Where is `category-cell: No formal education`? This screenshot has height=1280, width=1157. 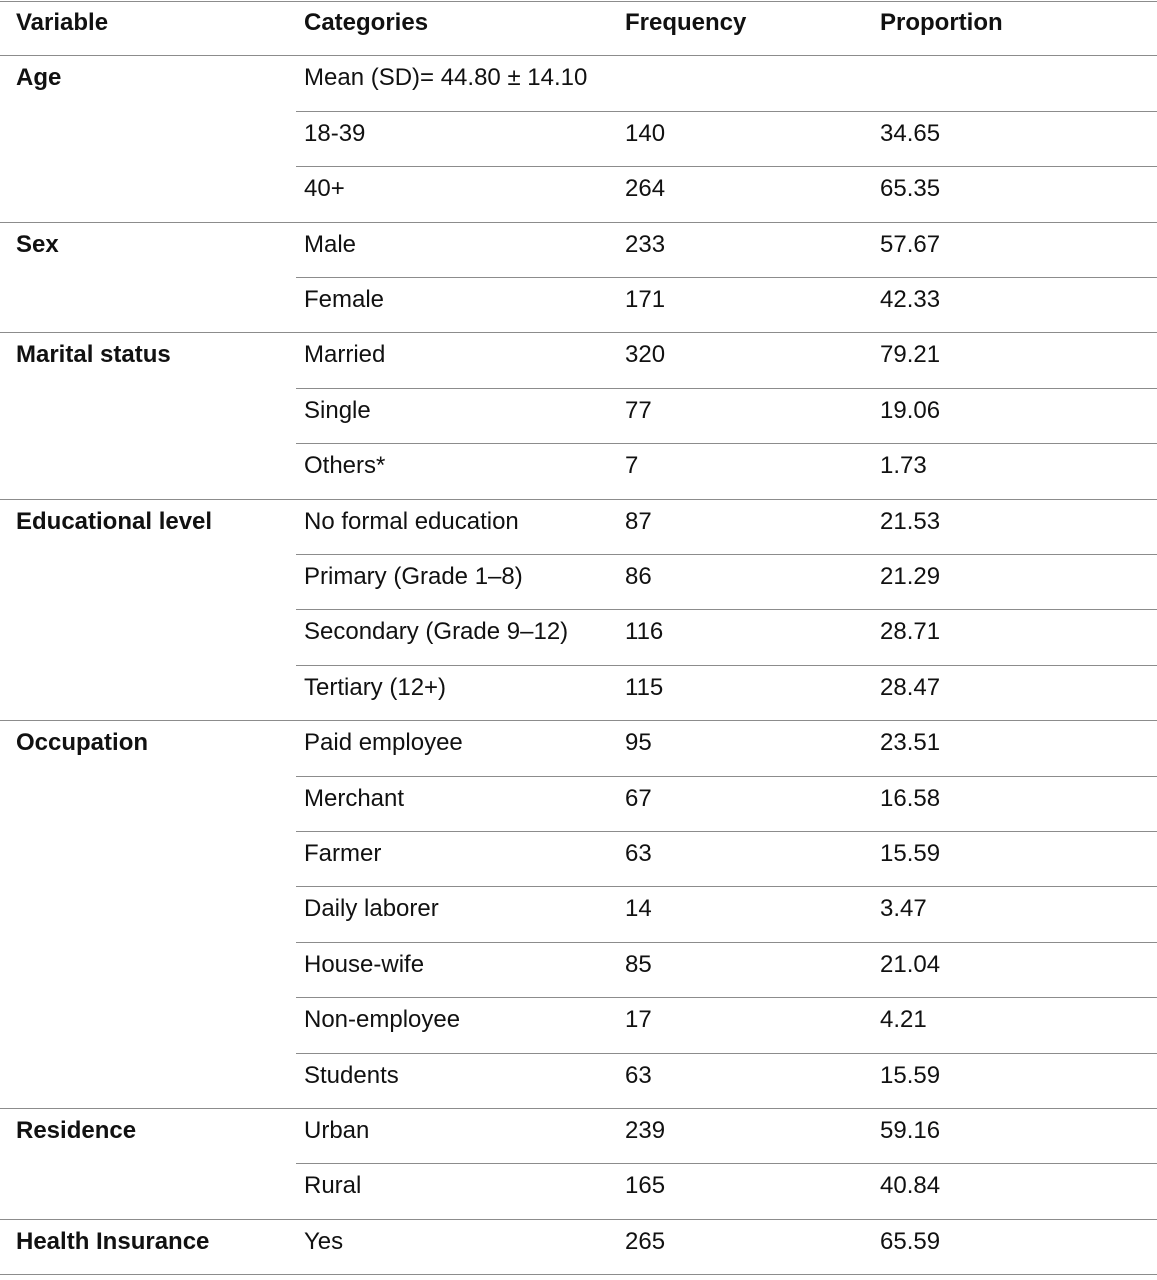 category-cell: No formal education is located at coordinates (411, 521).